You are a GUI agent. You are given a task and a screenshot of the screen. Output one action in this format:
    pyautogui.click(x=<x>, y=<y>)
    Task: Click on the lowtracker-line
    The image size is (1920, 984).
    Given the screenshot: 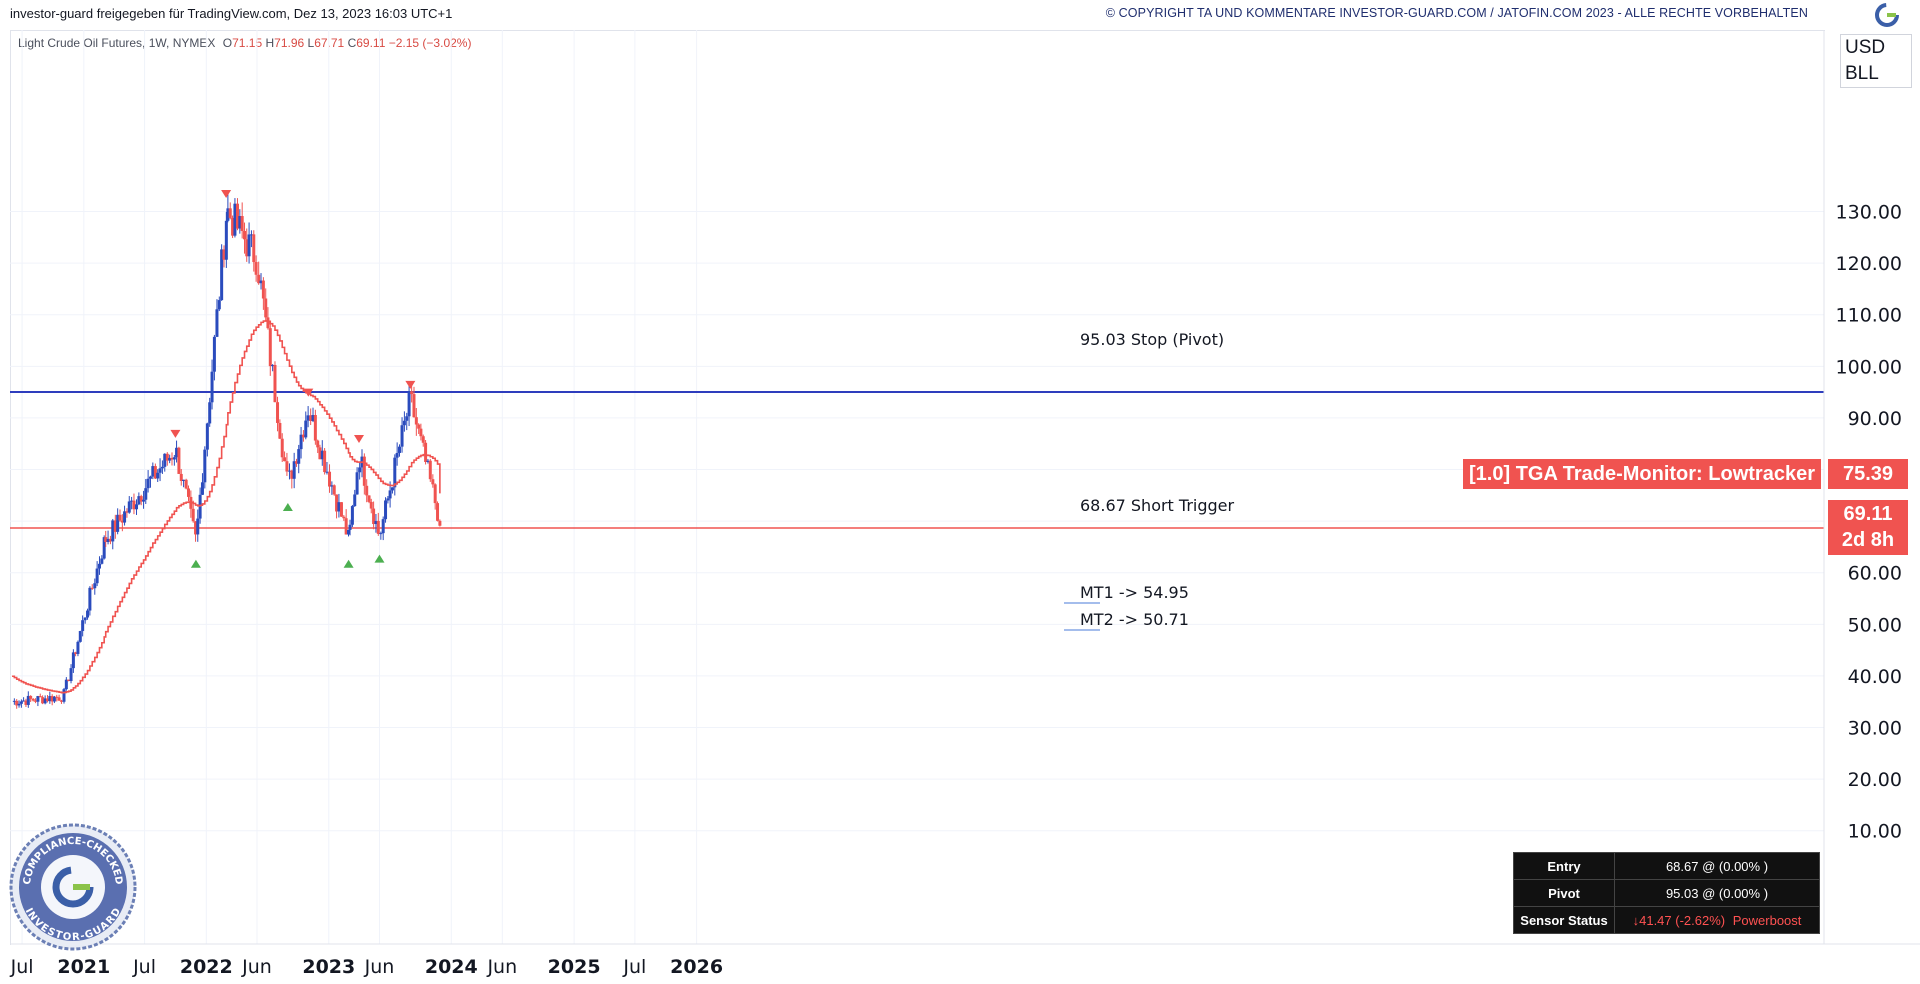 What is the action you would take?
    pyautogui.click(x=226, y=507)
    